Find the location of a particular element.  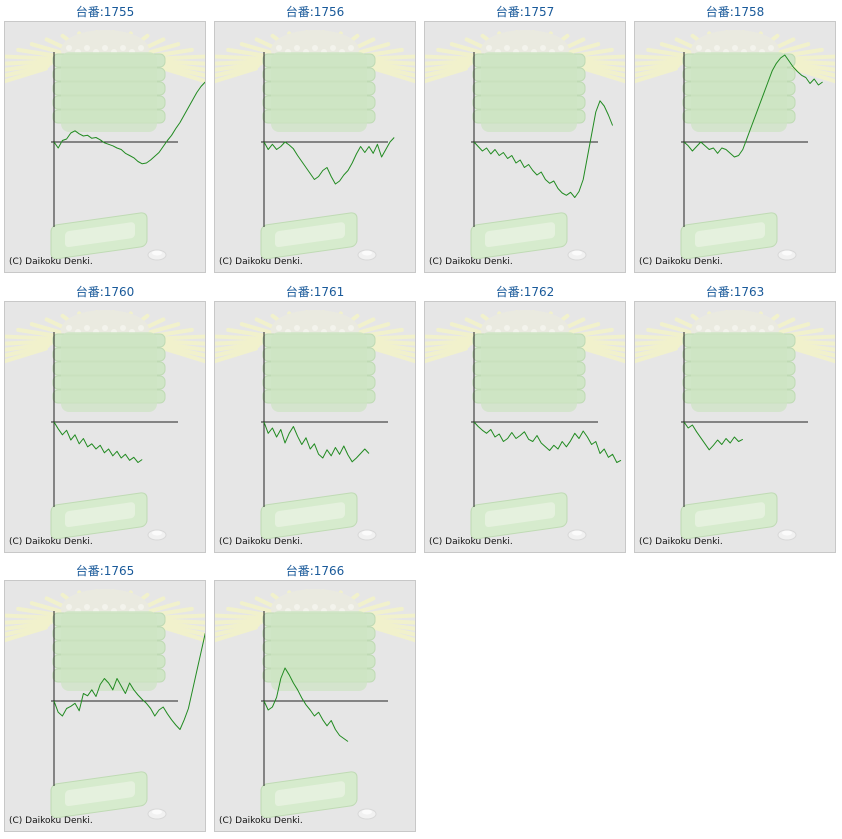

machine-number: 1756 is located at coordinates (329, 12).